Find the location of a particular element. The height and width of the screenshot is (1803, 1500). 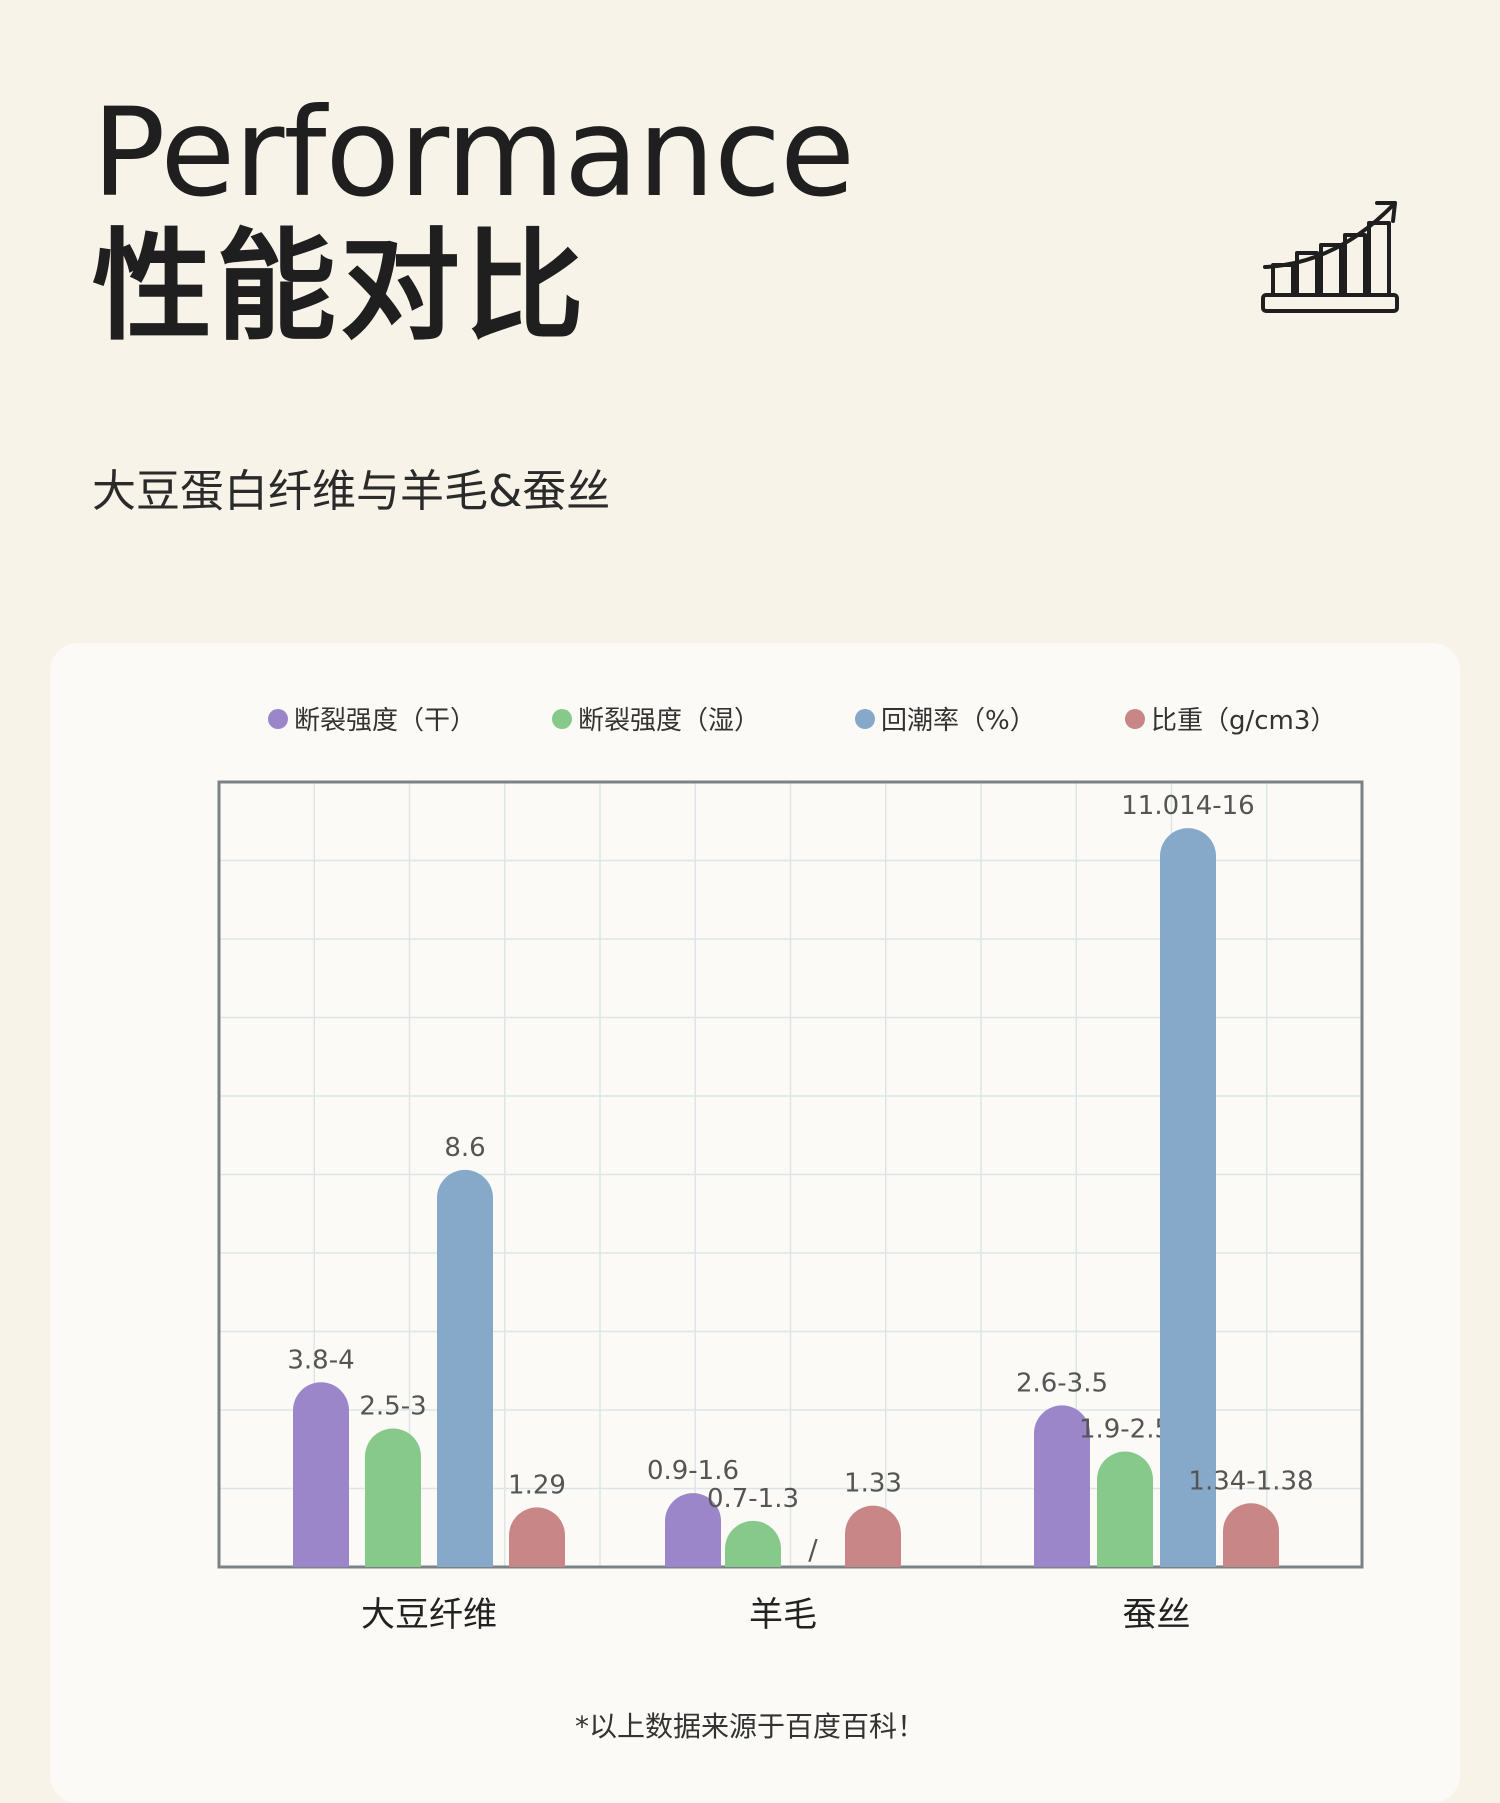

data-label: 11.014-16 is located at coordinates (1187, 806).